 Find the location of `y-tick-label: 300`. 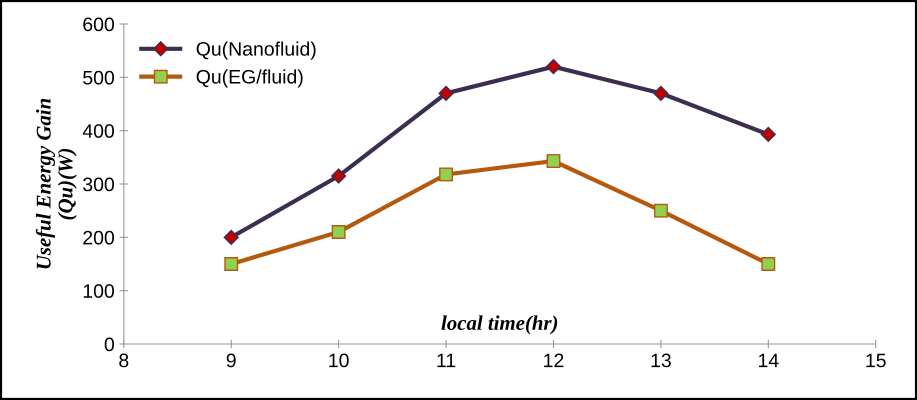

y-tick-label: 300 is located at coordinates (98, 184).